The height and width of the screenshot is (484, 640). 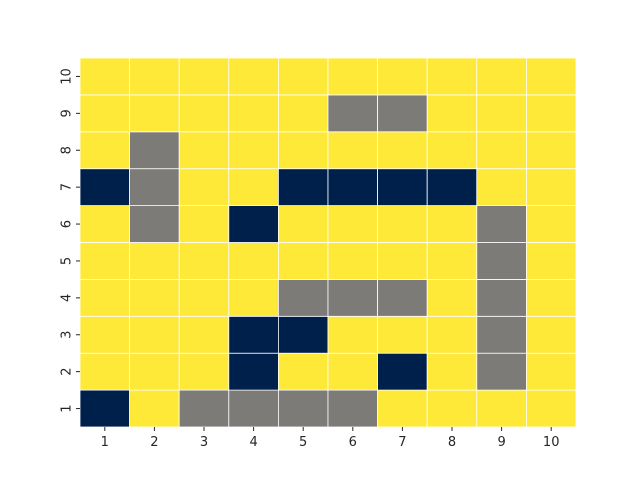 What do you see at coordinates (253, 261) in the screenshot?
I see `heatmap-cell-r5-c4` at bounding box center [253, 261].